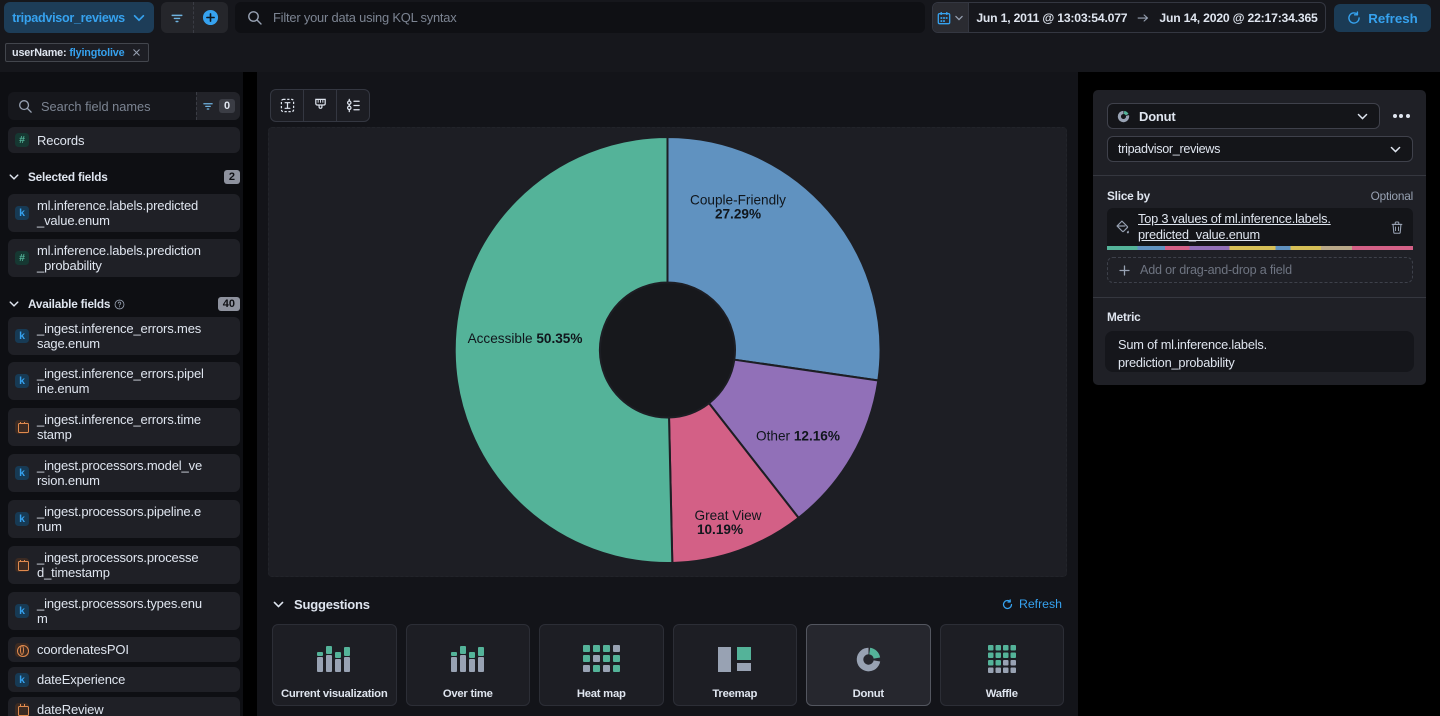 The image size is (1440, 716). I want to click on svg-text: Accessible 50.35%, so click(525, 338).